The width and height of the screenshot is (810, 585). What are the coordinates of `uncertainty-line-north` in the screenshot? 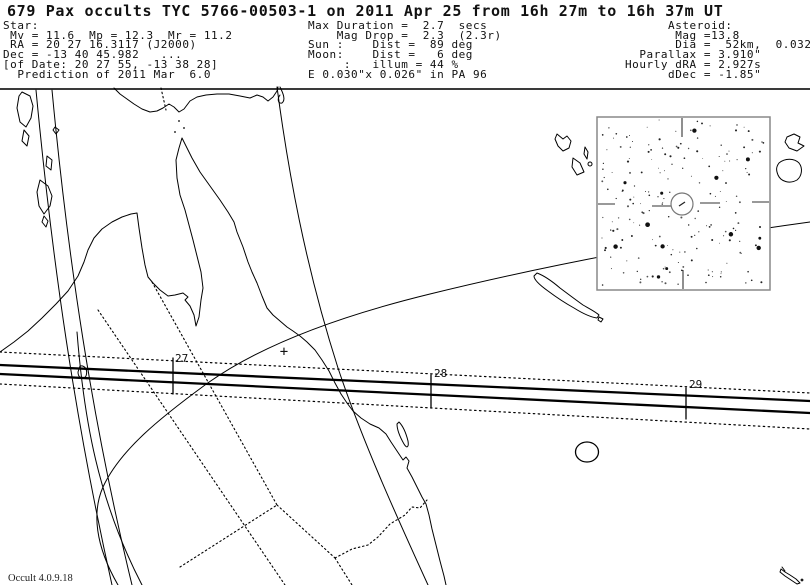 It's located at (405, 372).